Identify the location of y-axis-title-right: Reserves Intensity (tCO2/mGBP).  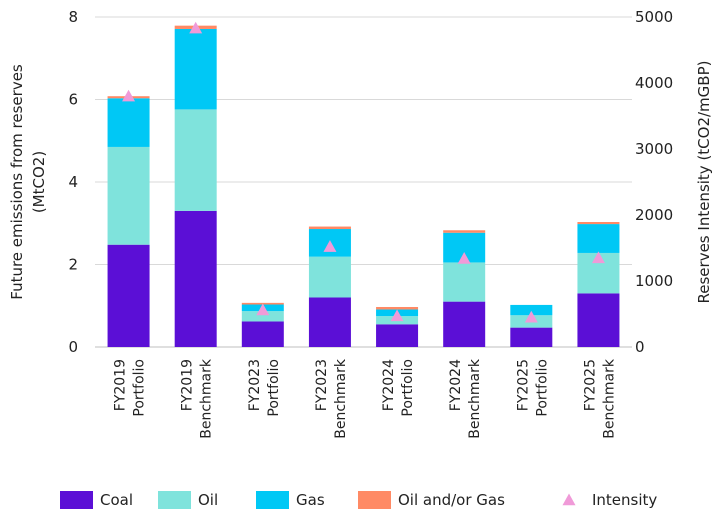
(704, 182).